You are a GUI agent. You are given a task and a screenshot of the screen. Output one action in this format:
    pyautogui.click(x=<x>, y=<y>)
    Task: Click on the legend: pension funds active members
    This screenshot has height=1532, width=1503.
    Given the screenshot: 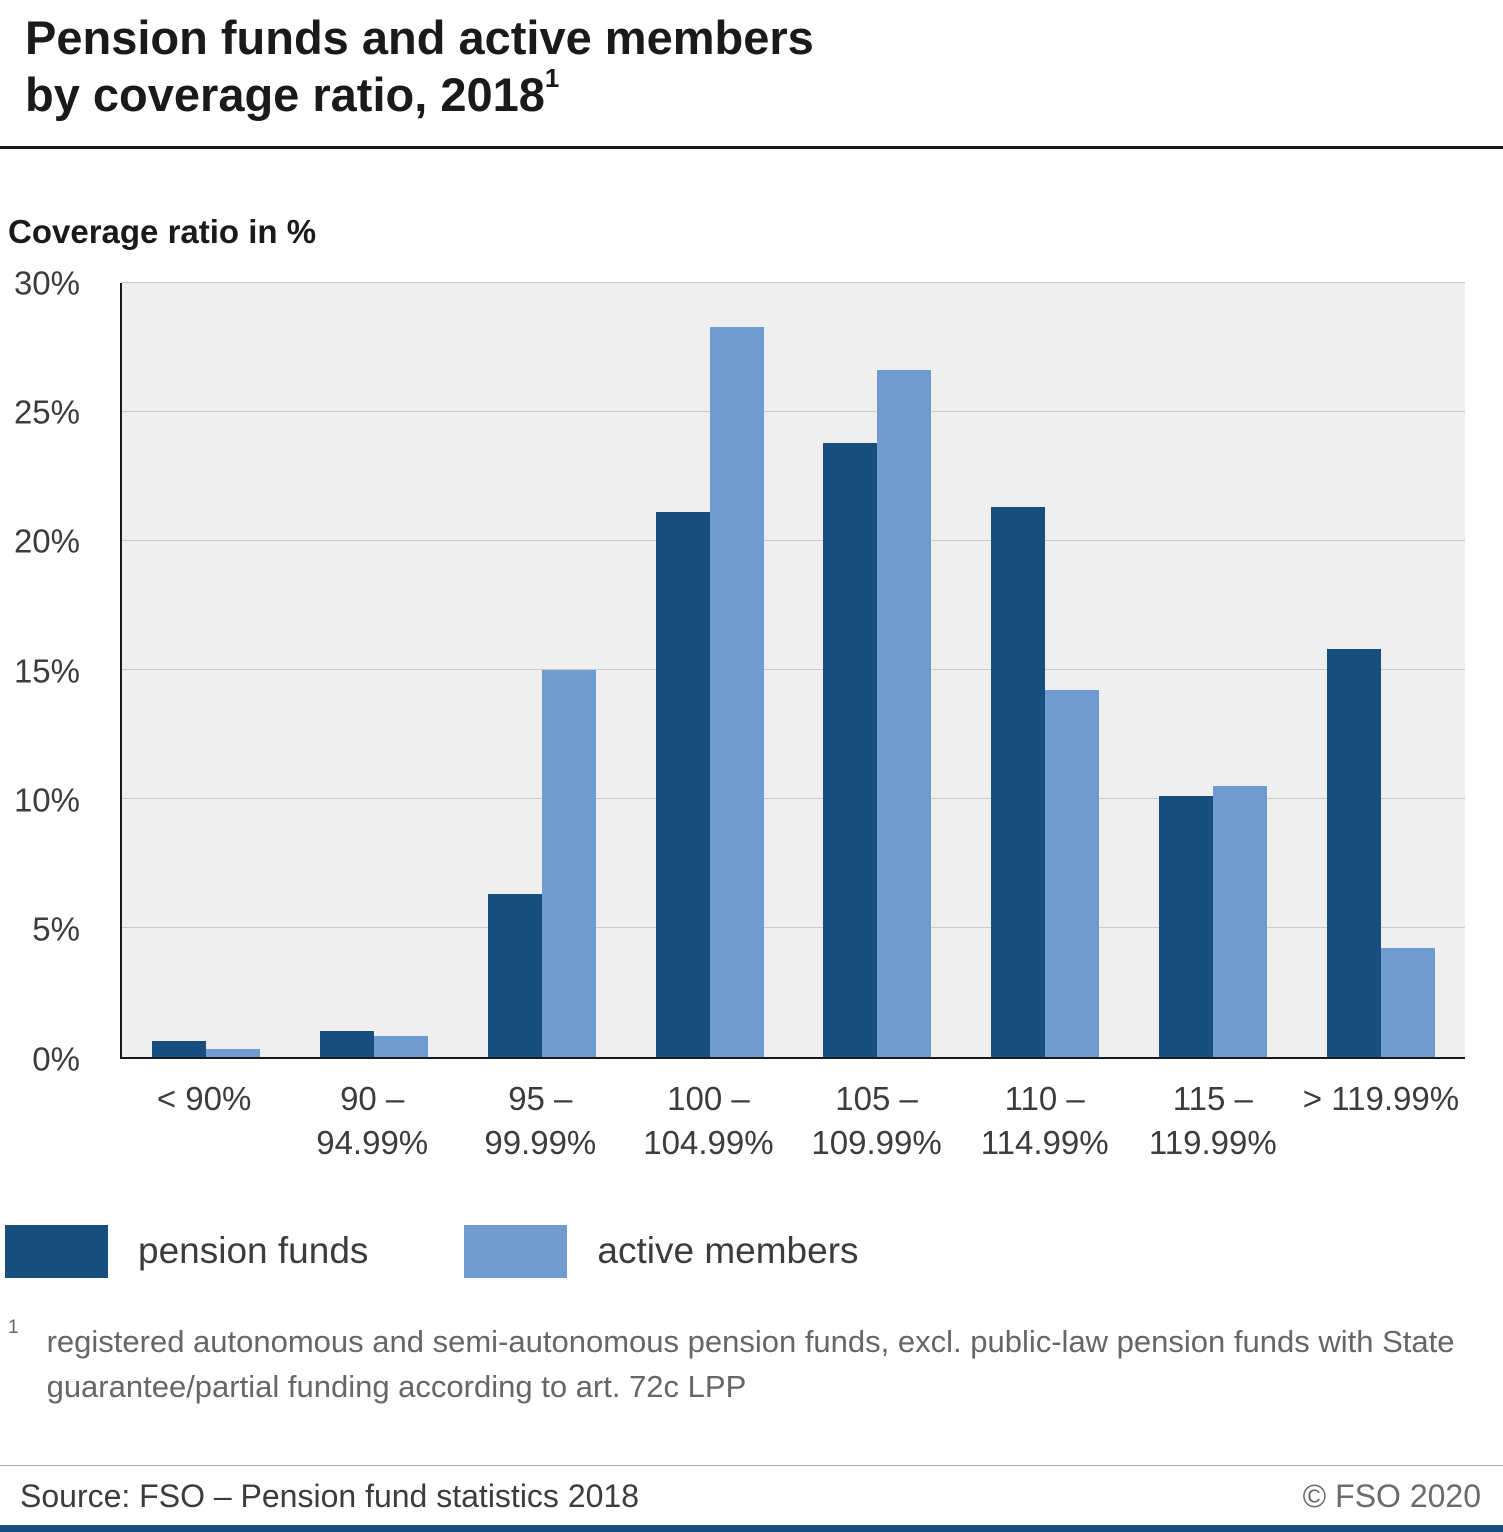 What is the action you would take?
    pyautogui.click(x=754, y=1251)
    